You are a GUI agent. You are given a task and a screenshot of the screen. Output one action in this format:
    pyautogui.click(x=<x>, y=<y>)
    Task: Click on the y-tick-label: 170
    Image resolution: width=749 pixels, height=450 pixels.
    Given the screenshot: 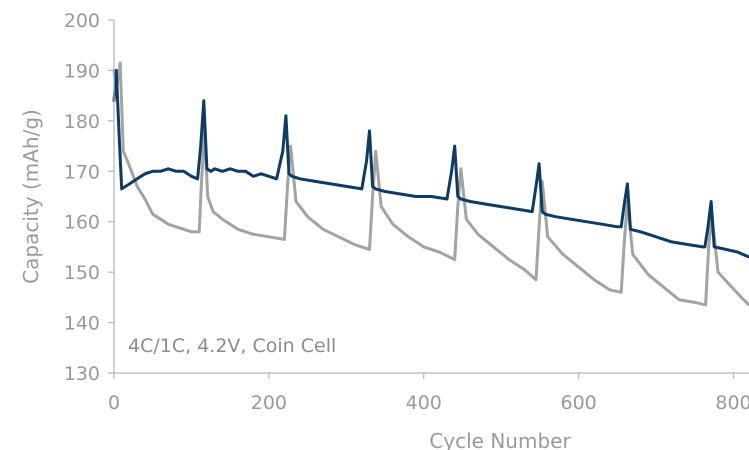 What is the action you would take?
    pyautogui.click(x=82, y=172)
    